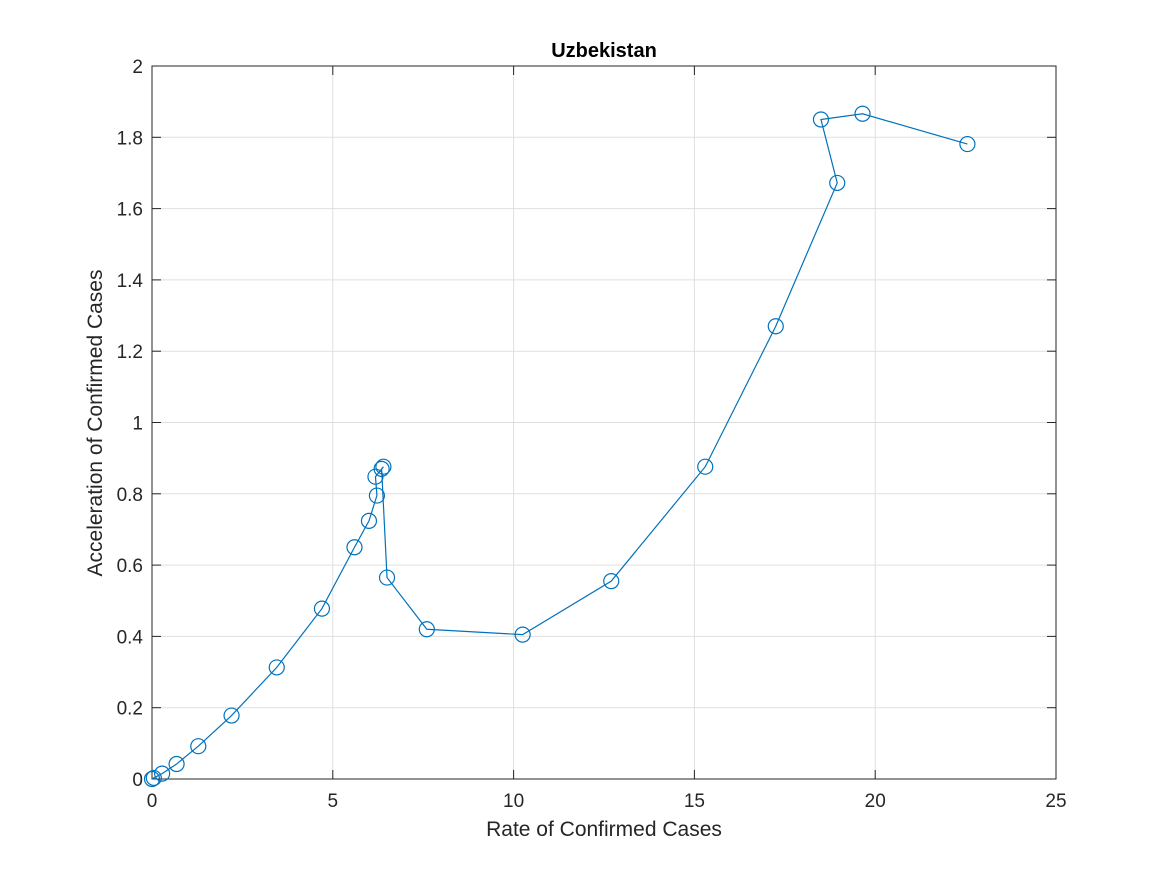 The height and width of the screenshot is (880, 1167). Describe the element at coordinates (604, 51) in the screenshot. I see `chart-title: Uzbekistan` at that location.